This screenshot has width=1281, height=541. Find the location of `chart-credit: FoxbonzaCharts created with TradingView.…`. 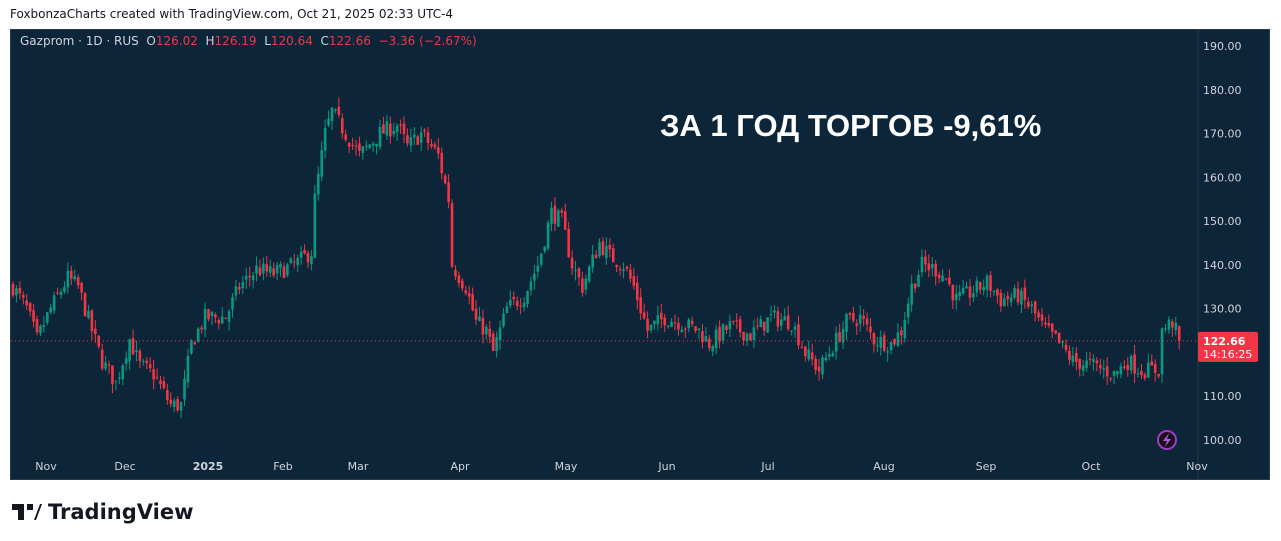

chart-credit: FoxbonzaCharts created with TradingView.… is located at coordinates (232, 14).